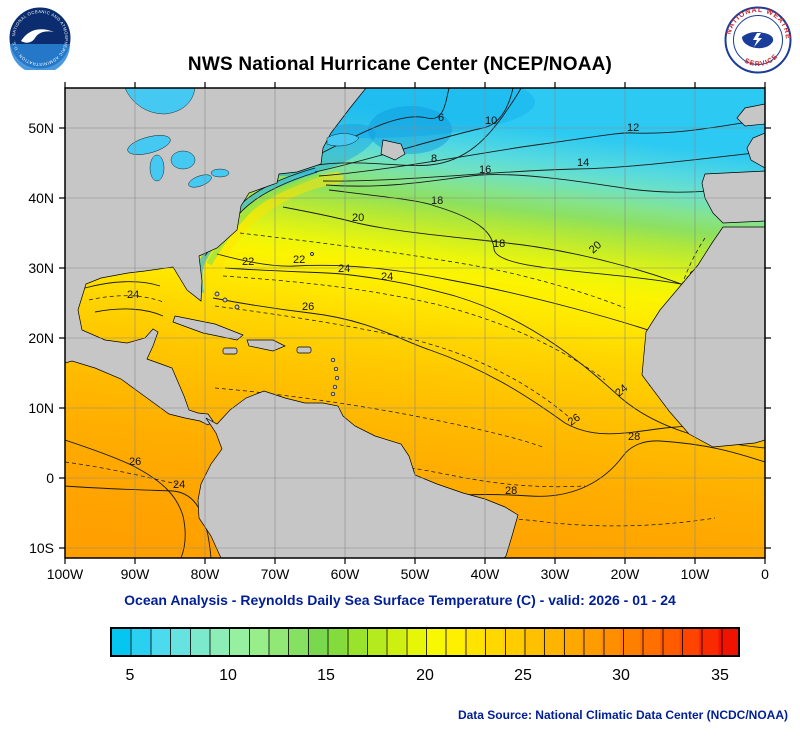 This screenshot has height=737, width=800. What do you see at coordinates (755, 150) in the screenshot?
I see `land-france` at bounding box center [755, 150].